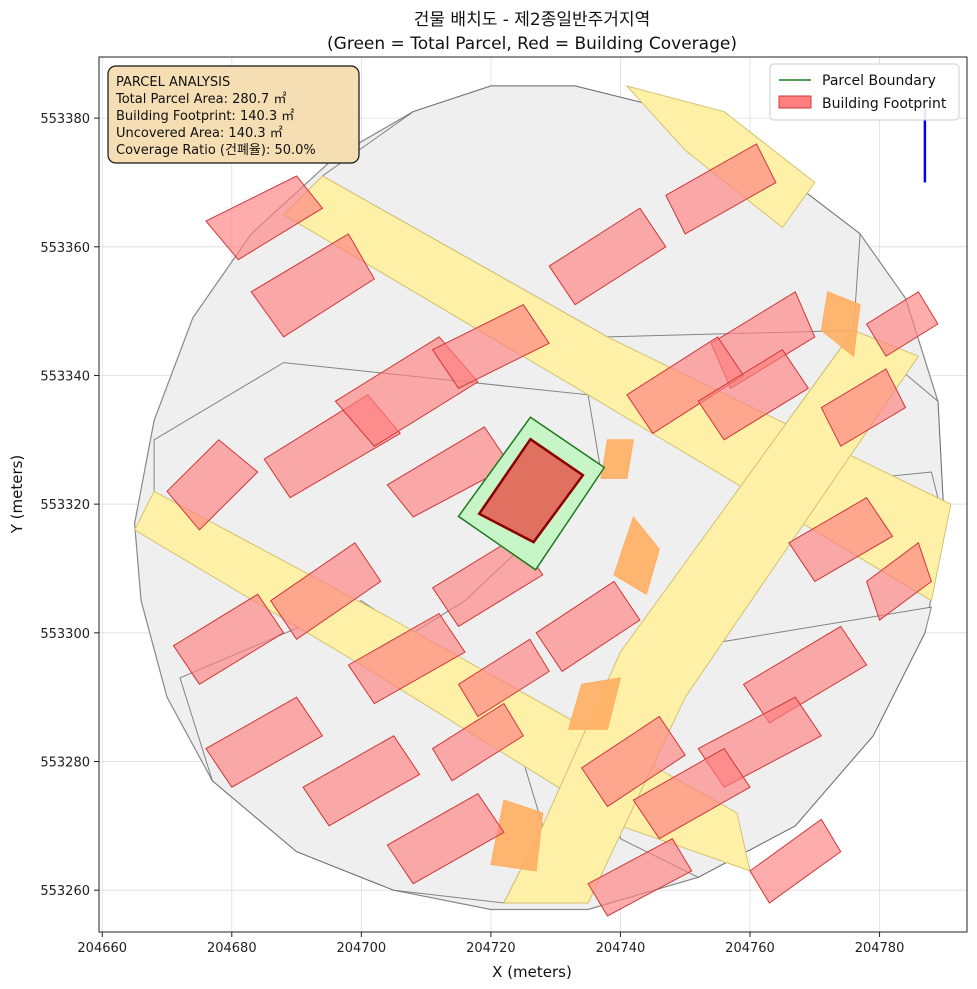 The width and height of the screenshot is (977, 989). Describe the element at coordinates (200, 99) in the screenshot. I see `info-line-total-area: Total Parcel Area: 280.7 ㎡` at that location.